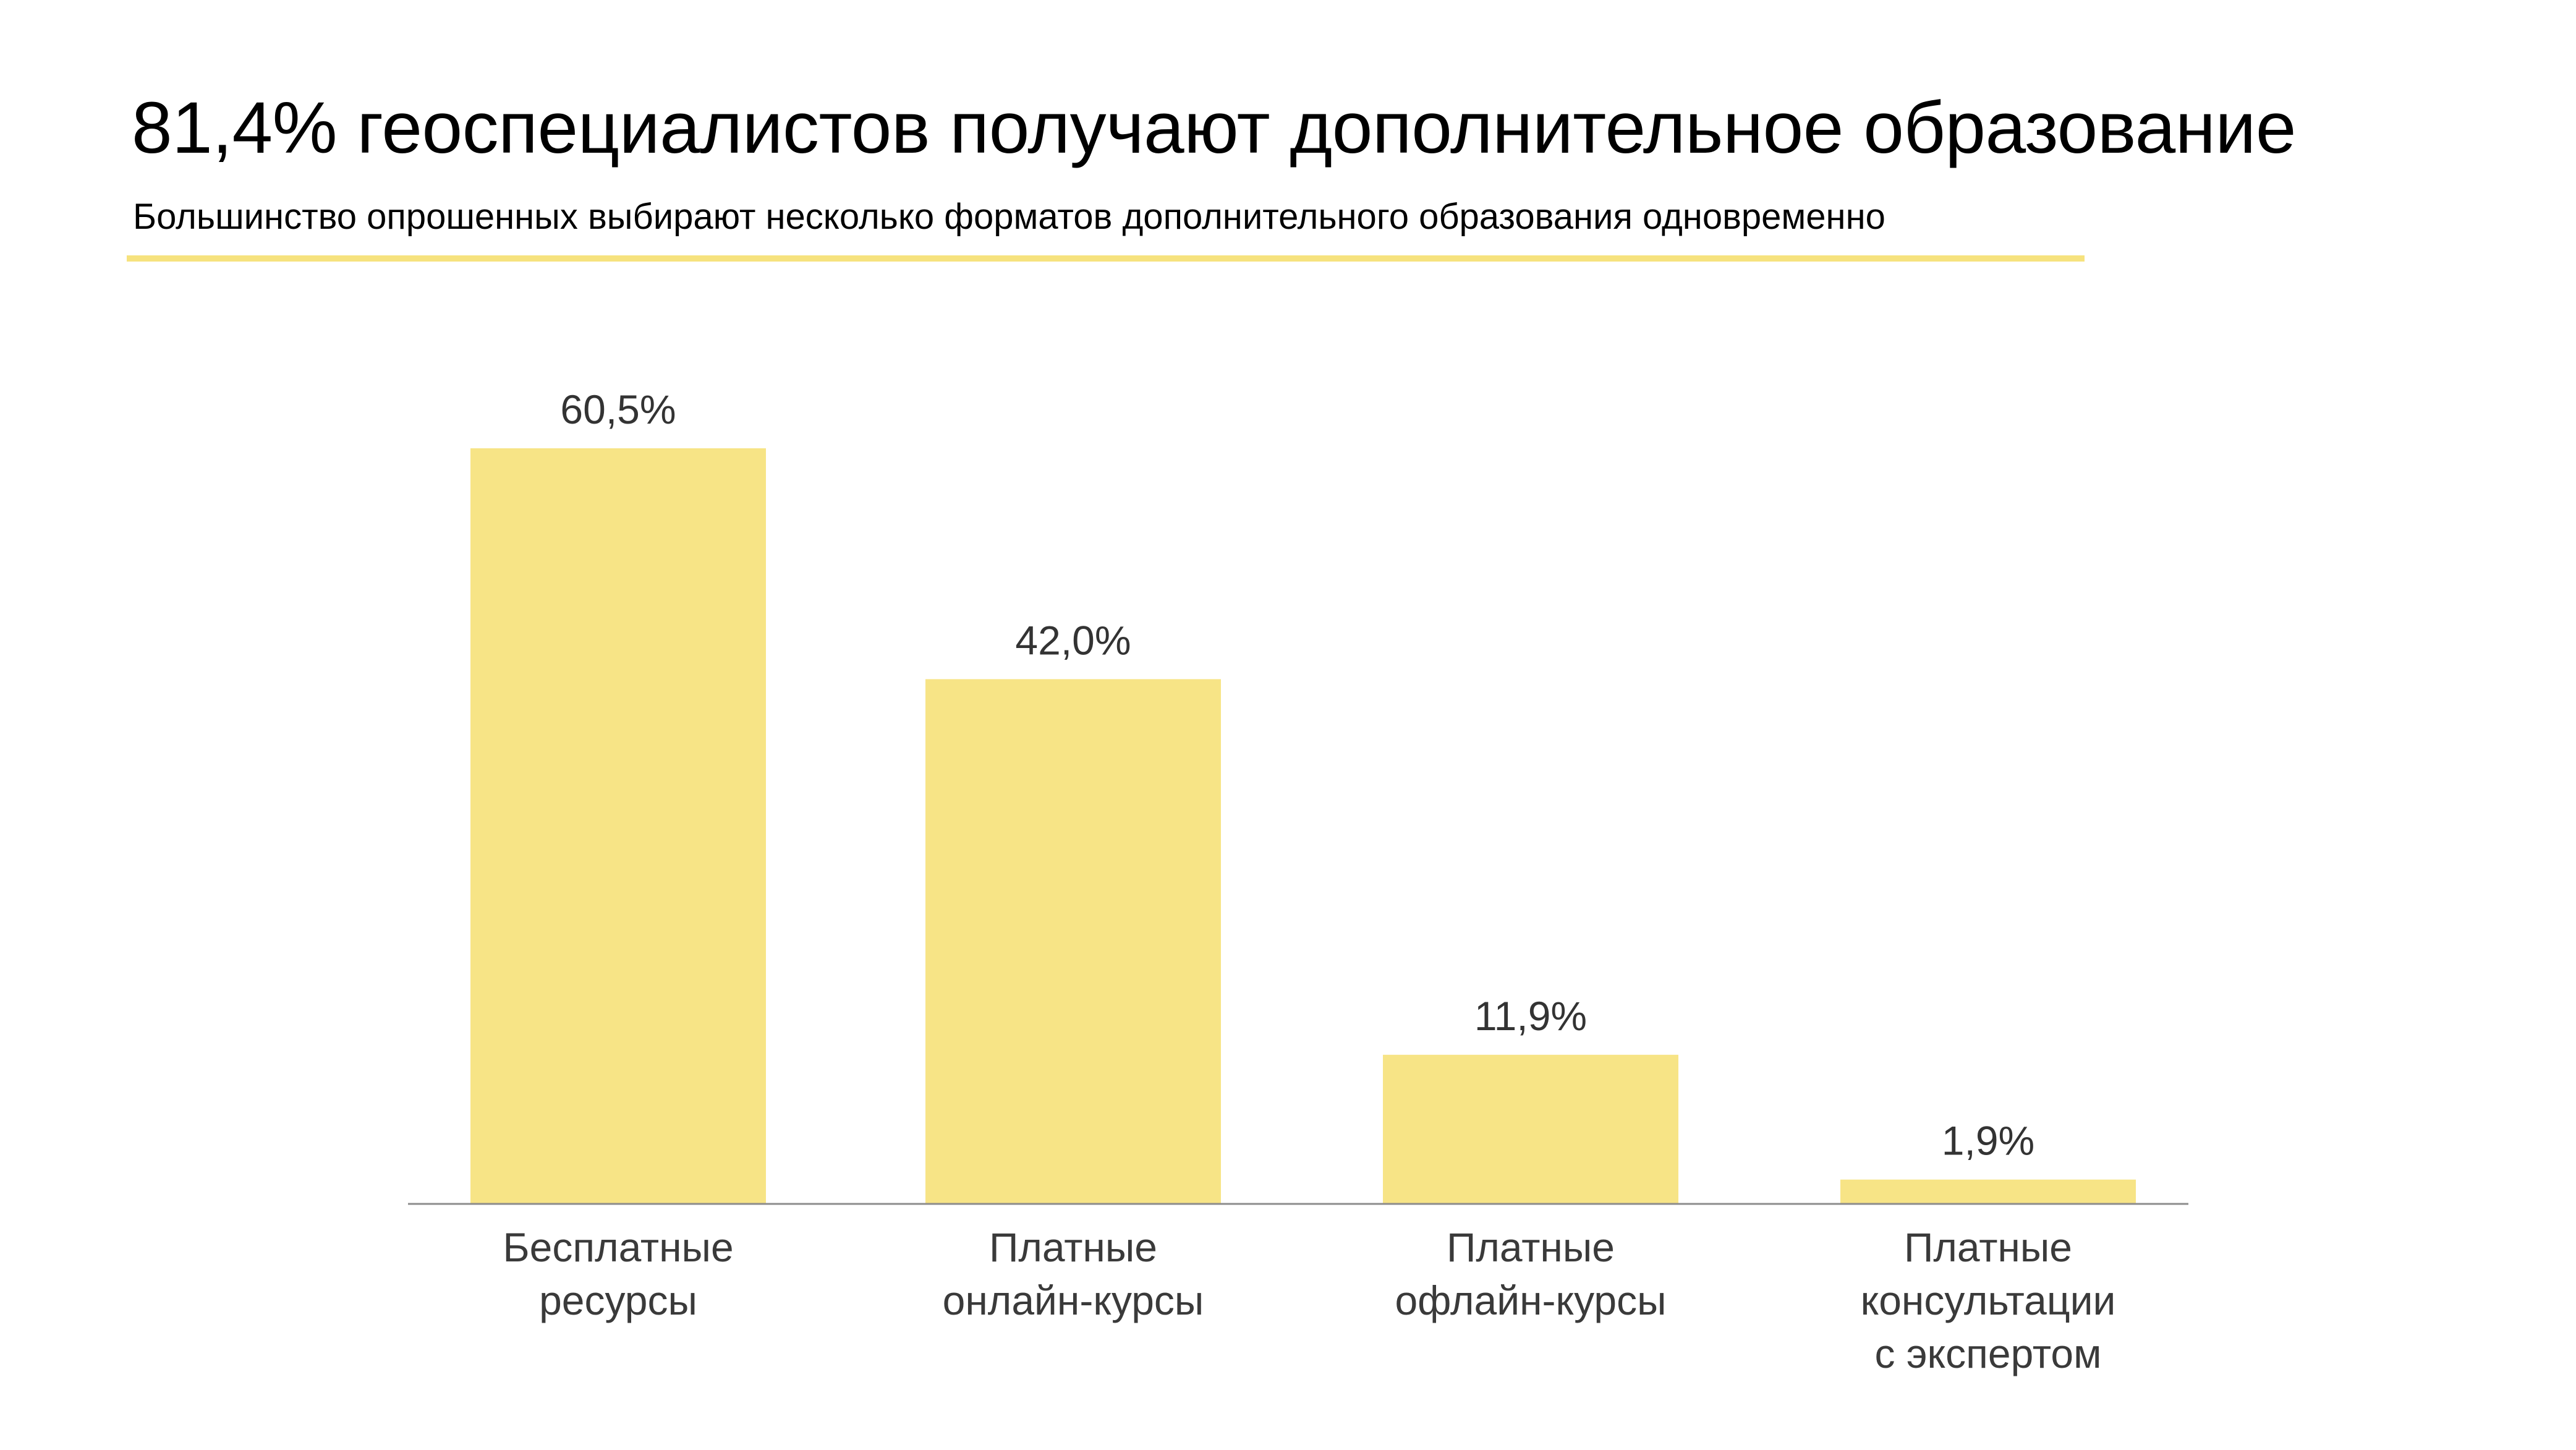 Image resolution: width=2576 pixels, height=1450 pixels. What do you see at coordinates (1530, 1016) in the screenshot?
I see `value-label-3: 11,9%` at bounding box center [1530, 1016].